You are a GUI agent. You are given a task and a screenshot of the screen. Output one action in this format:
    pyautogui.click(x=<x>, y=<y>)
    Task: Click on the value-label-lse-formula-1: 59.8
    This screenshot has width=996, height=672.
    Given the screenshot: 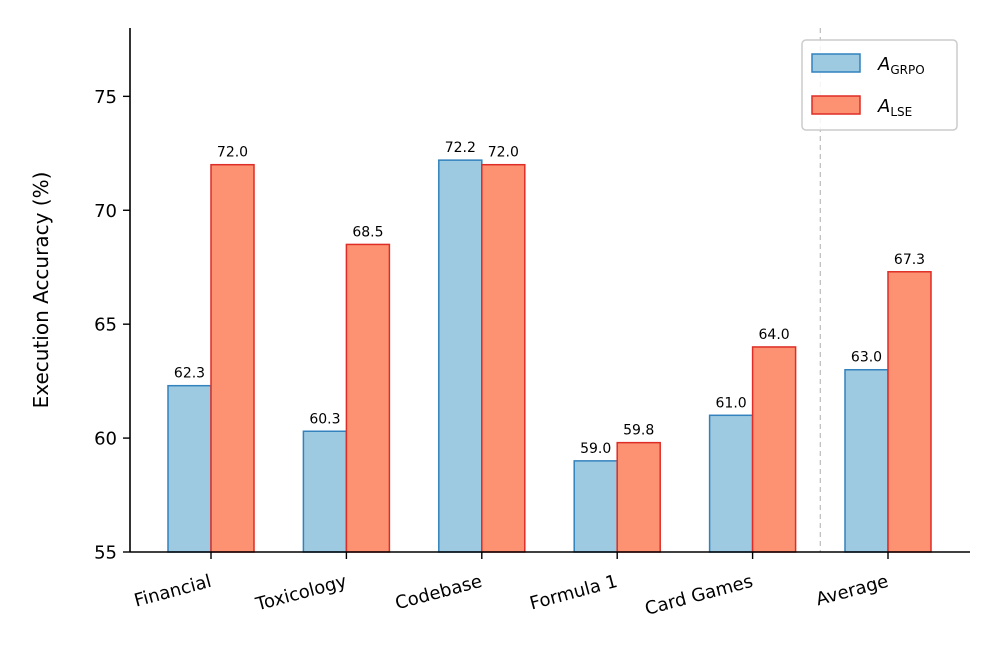 What is the action you would take?
    pyautogui.click(x=638, y=431)
    